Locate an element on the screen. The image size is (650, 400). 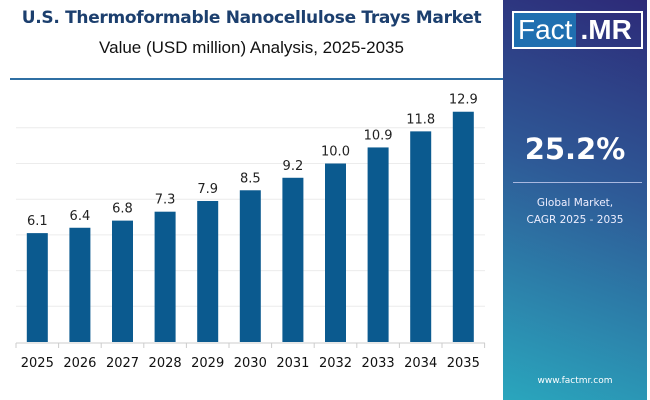
x-tick-label-2035: 2035 is located at coordinates (463, 363).